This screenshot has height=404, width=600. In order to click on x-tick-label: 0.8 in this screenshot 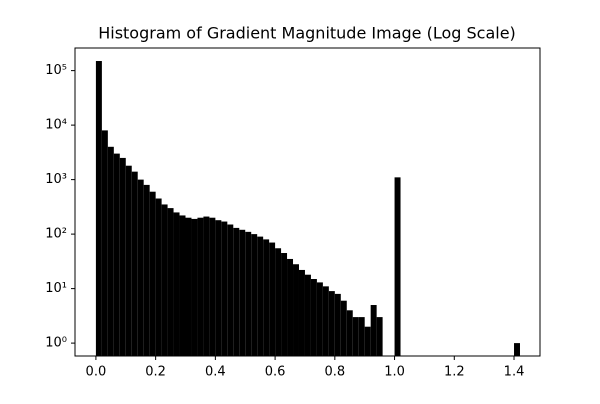, I will do `click(334, 372)`.